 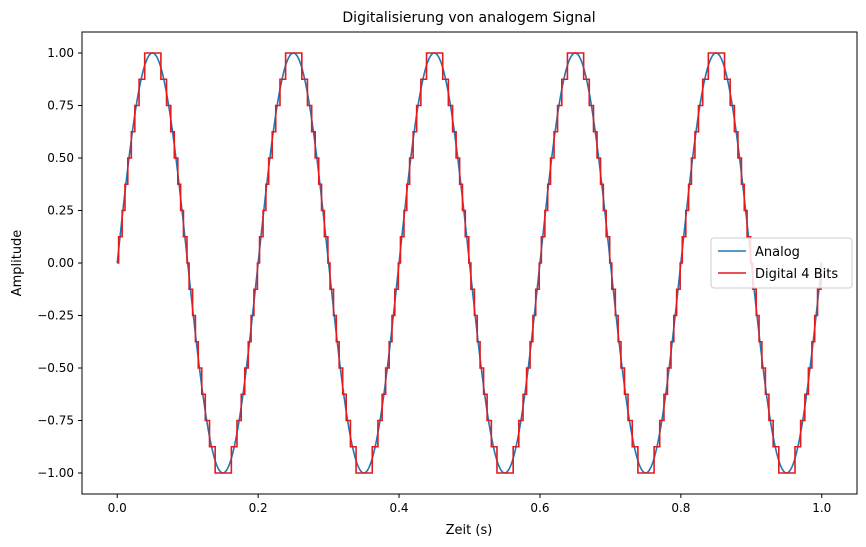 What do you see at coordinates (60, 211) in the screenshot?
I see `y-tick-label: 0.25` at bounding box center [60, 211].